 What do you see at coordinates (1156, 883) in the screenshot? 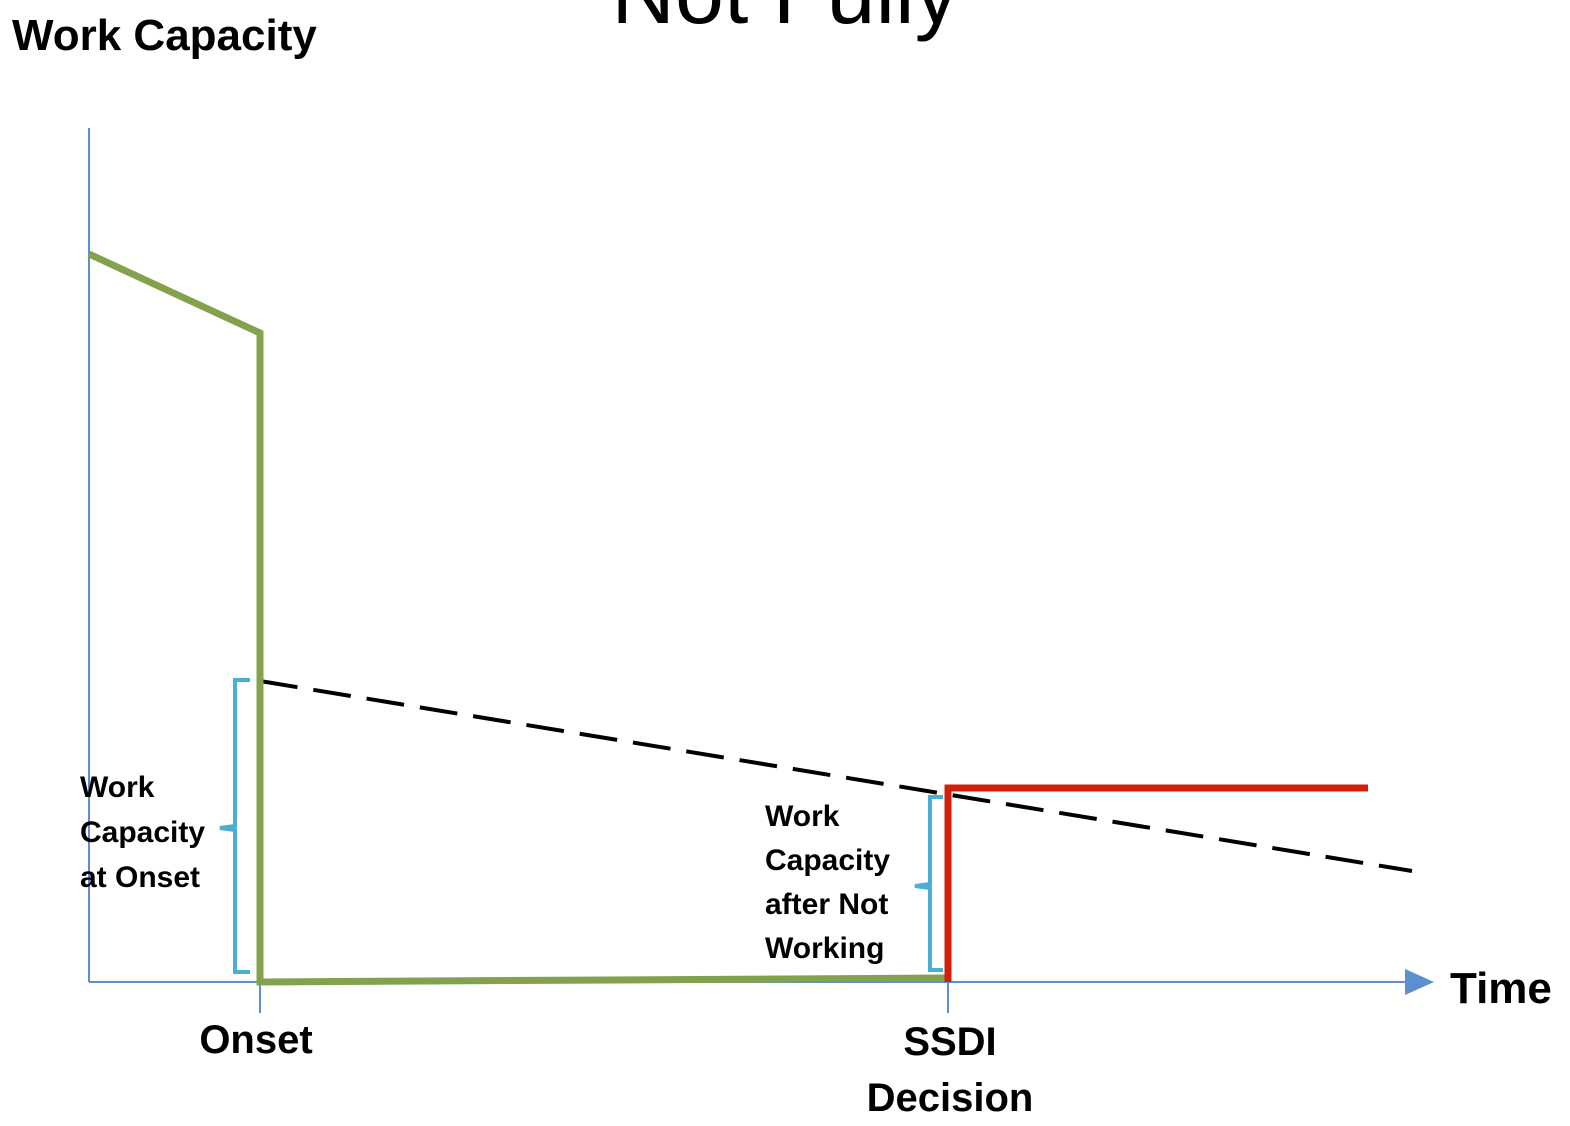
I see `capacity-after-decision-line` at bounding box center [1156, 883].